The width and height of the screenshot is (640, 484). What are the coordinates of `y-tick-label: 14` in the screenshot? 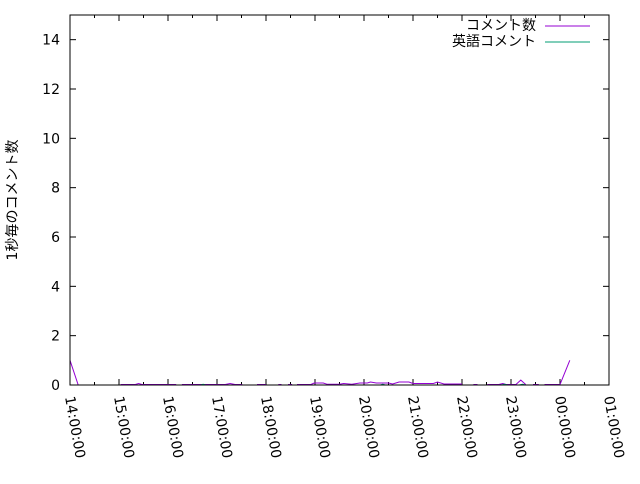 It's located at (51, 41).